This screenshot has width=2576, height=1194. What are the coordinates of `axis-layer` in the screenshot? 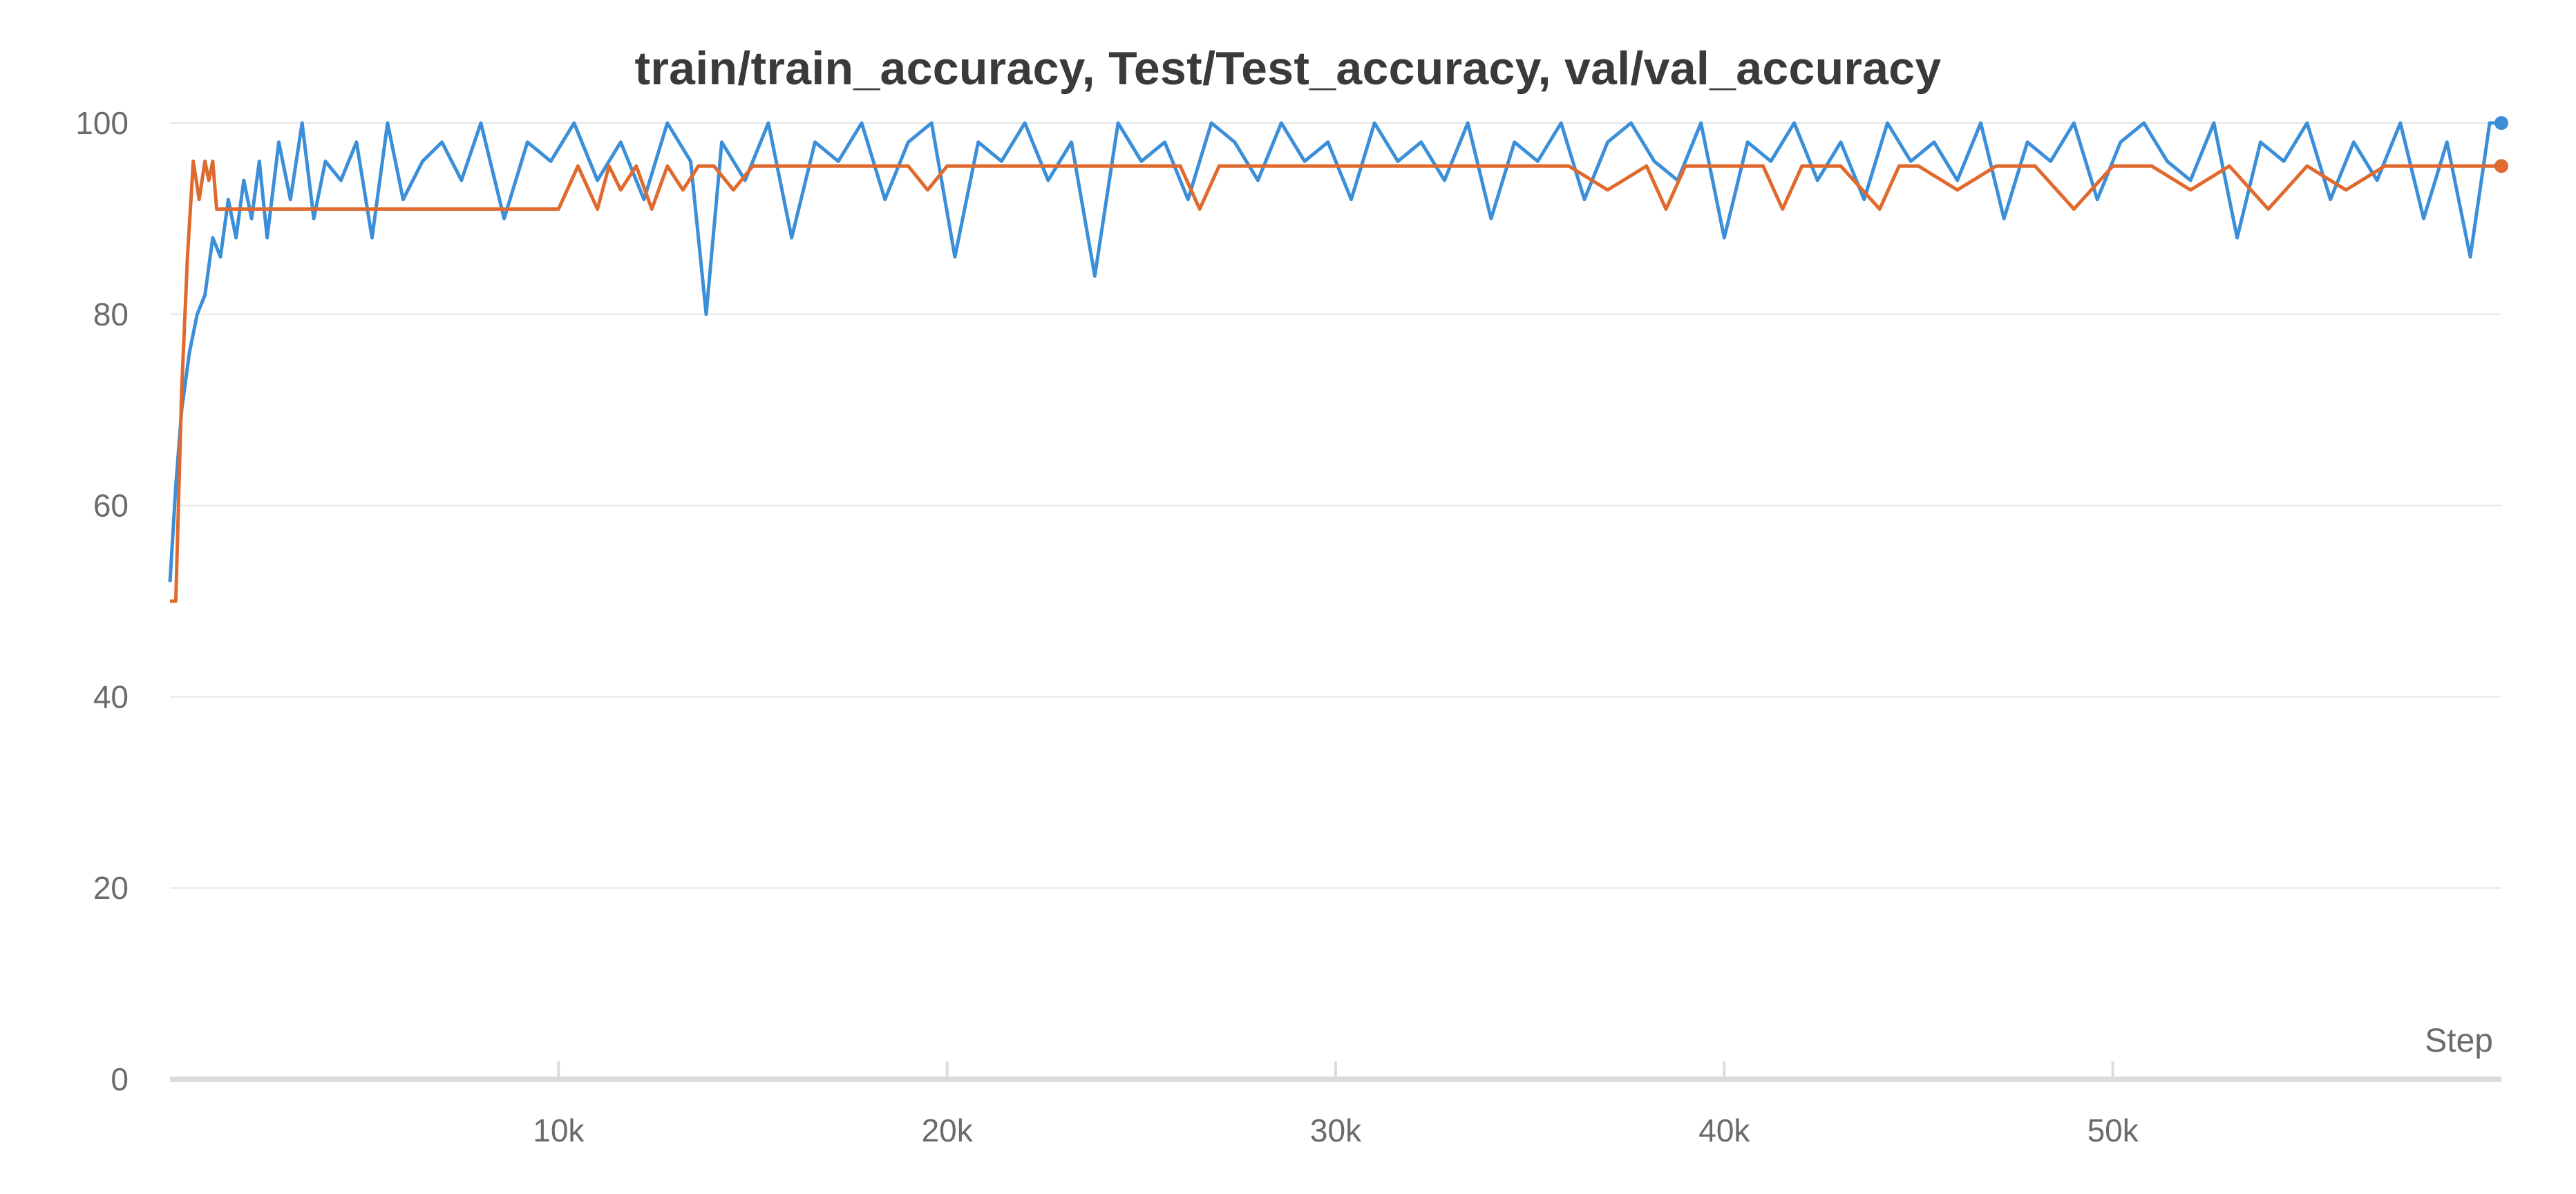 It's located at (1335, 1071).